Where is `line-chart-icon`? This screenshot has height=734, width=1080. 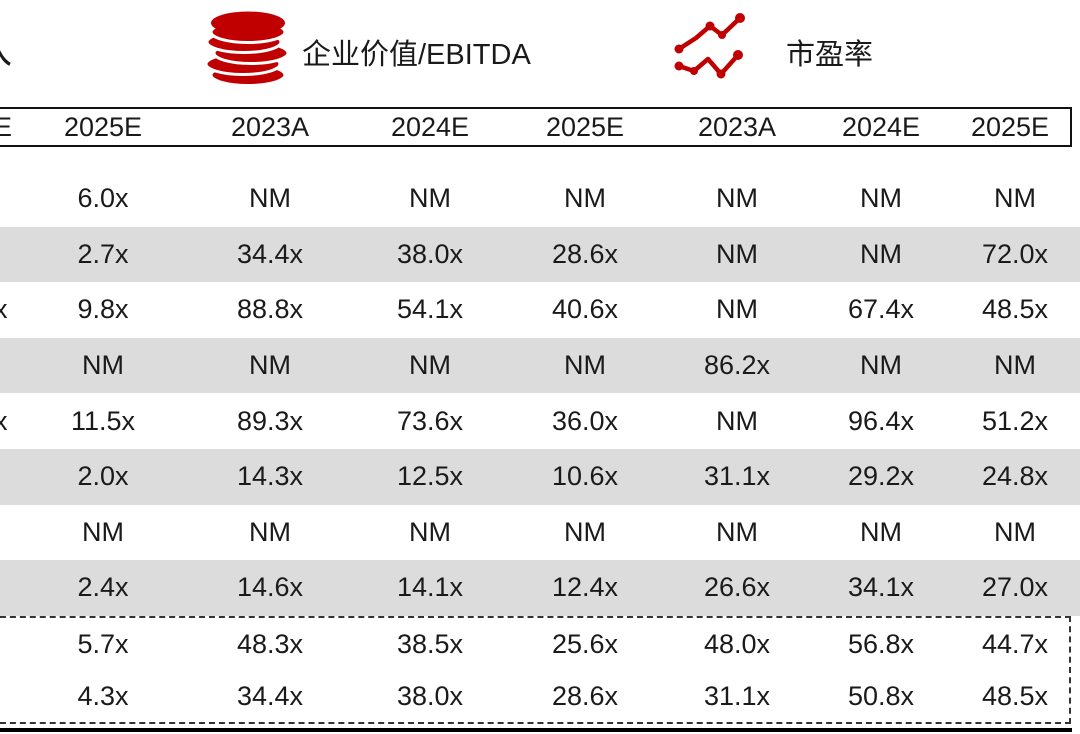
line-chart-icon is located at coordinates (715, 48).